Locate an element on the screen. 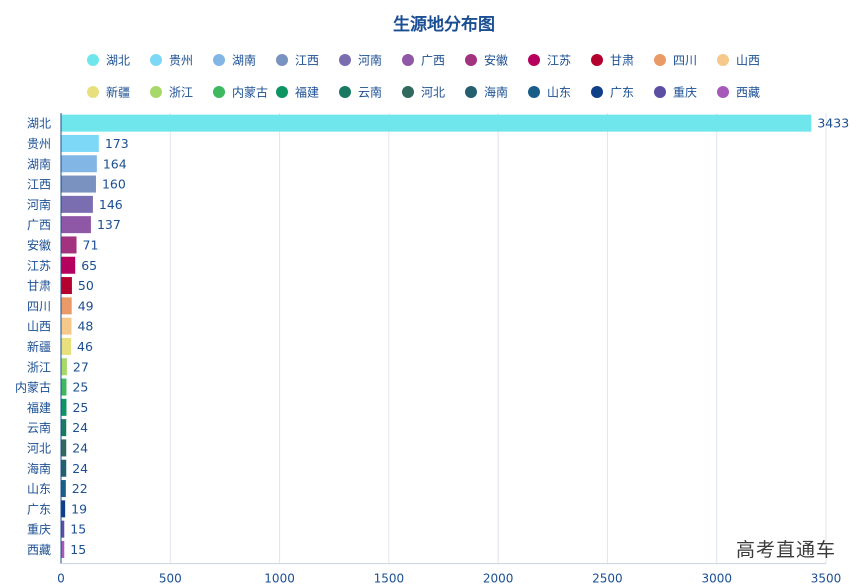 Image resolution: width=864 pixels, height=588 pixels. legend-item: 甘肃 is located at coordinates (612, 61).